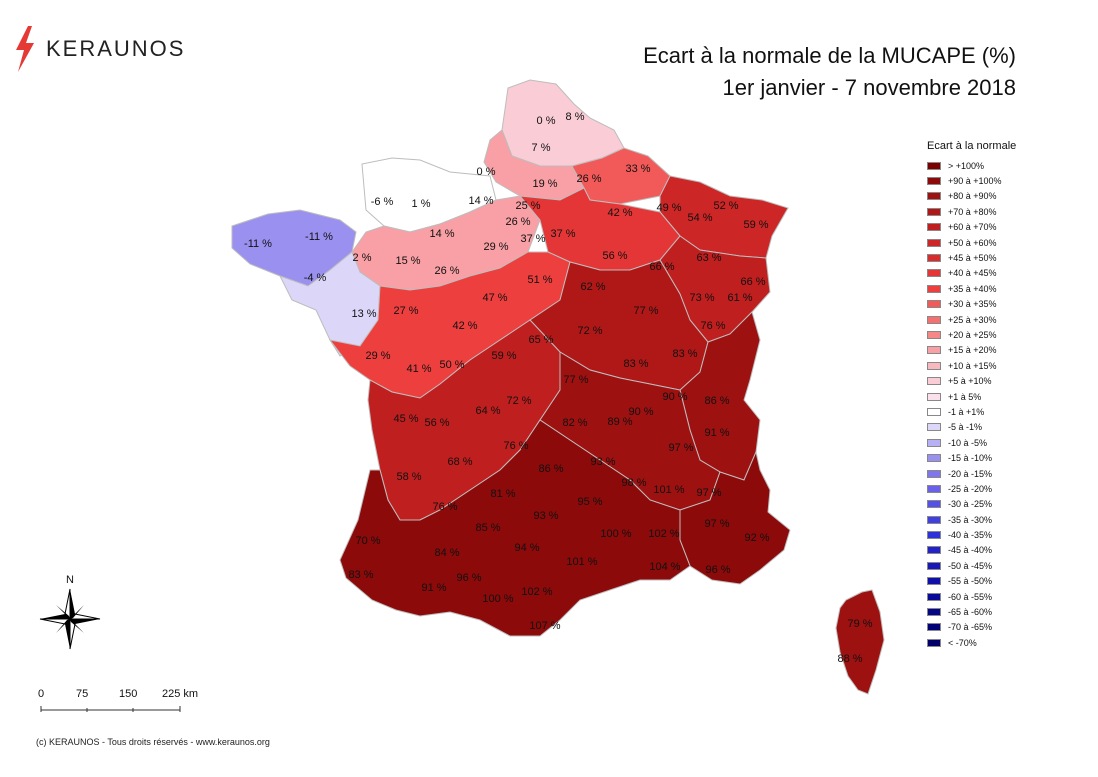  I want to click on scale-tick-0: 0, so click(41, 694).